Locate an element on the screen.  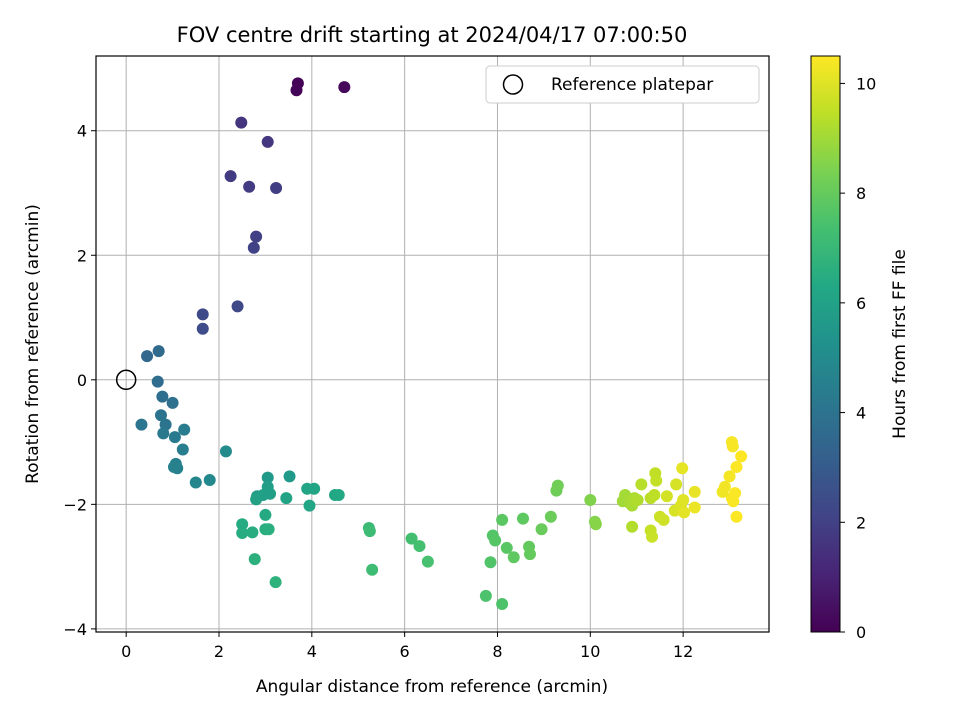
colorbar-tick-label: 2 is located at coordinates (861, 522).